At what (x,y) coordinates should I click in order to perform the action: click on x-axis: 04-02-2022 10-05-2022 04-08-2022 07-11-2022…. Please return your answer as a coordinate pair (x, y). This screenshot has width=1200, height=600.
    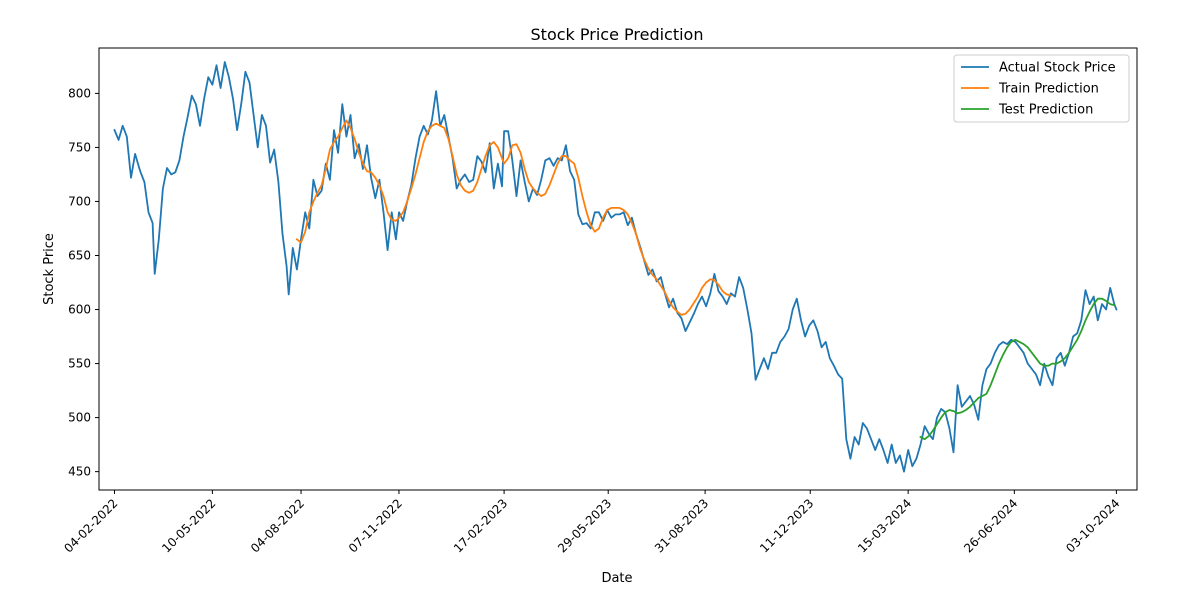
    Looking at the image, I should click on (592, 522).